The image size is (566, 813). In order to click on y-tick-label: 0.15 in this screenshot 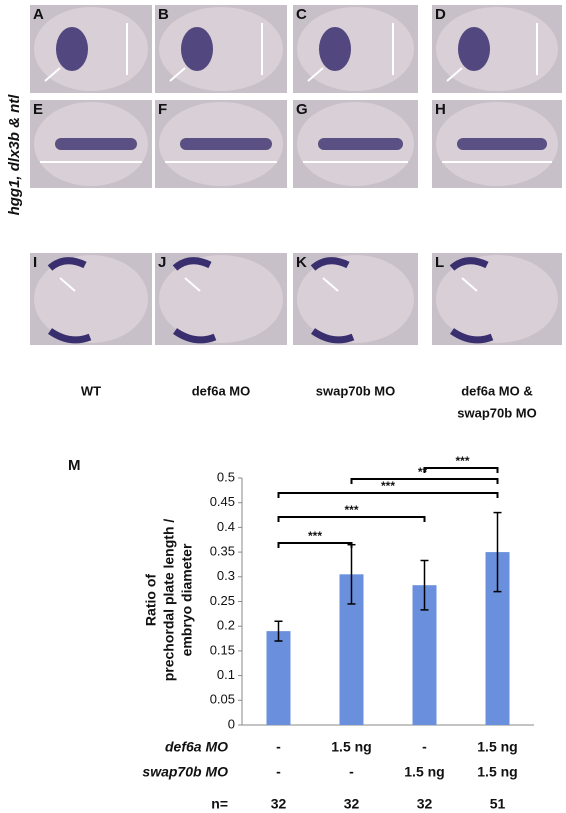, I will do `click(222, 649)`.